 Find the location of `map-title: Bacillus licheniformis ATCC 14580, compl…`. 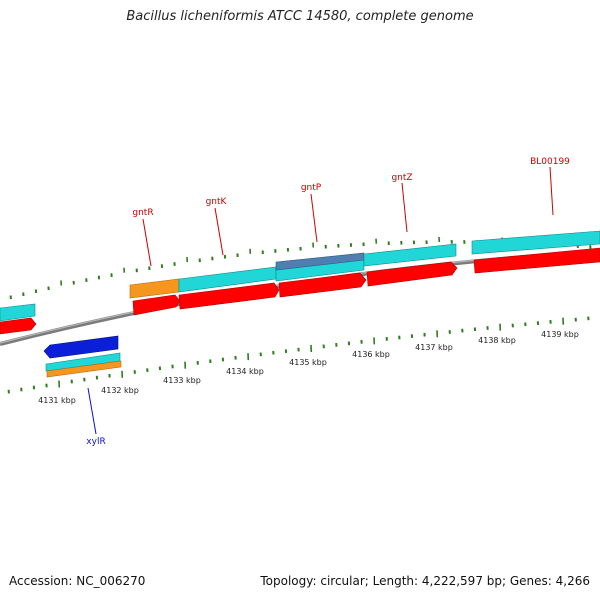

map-title: Bacillus licheniformis ATCC 14580, compl… is located at coordinates (300, 16).